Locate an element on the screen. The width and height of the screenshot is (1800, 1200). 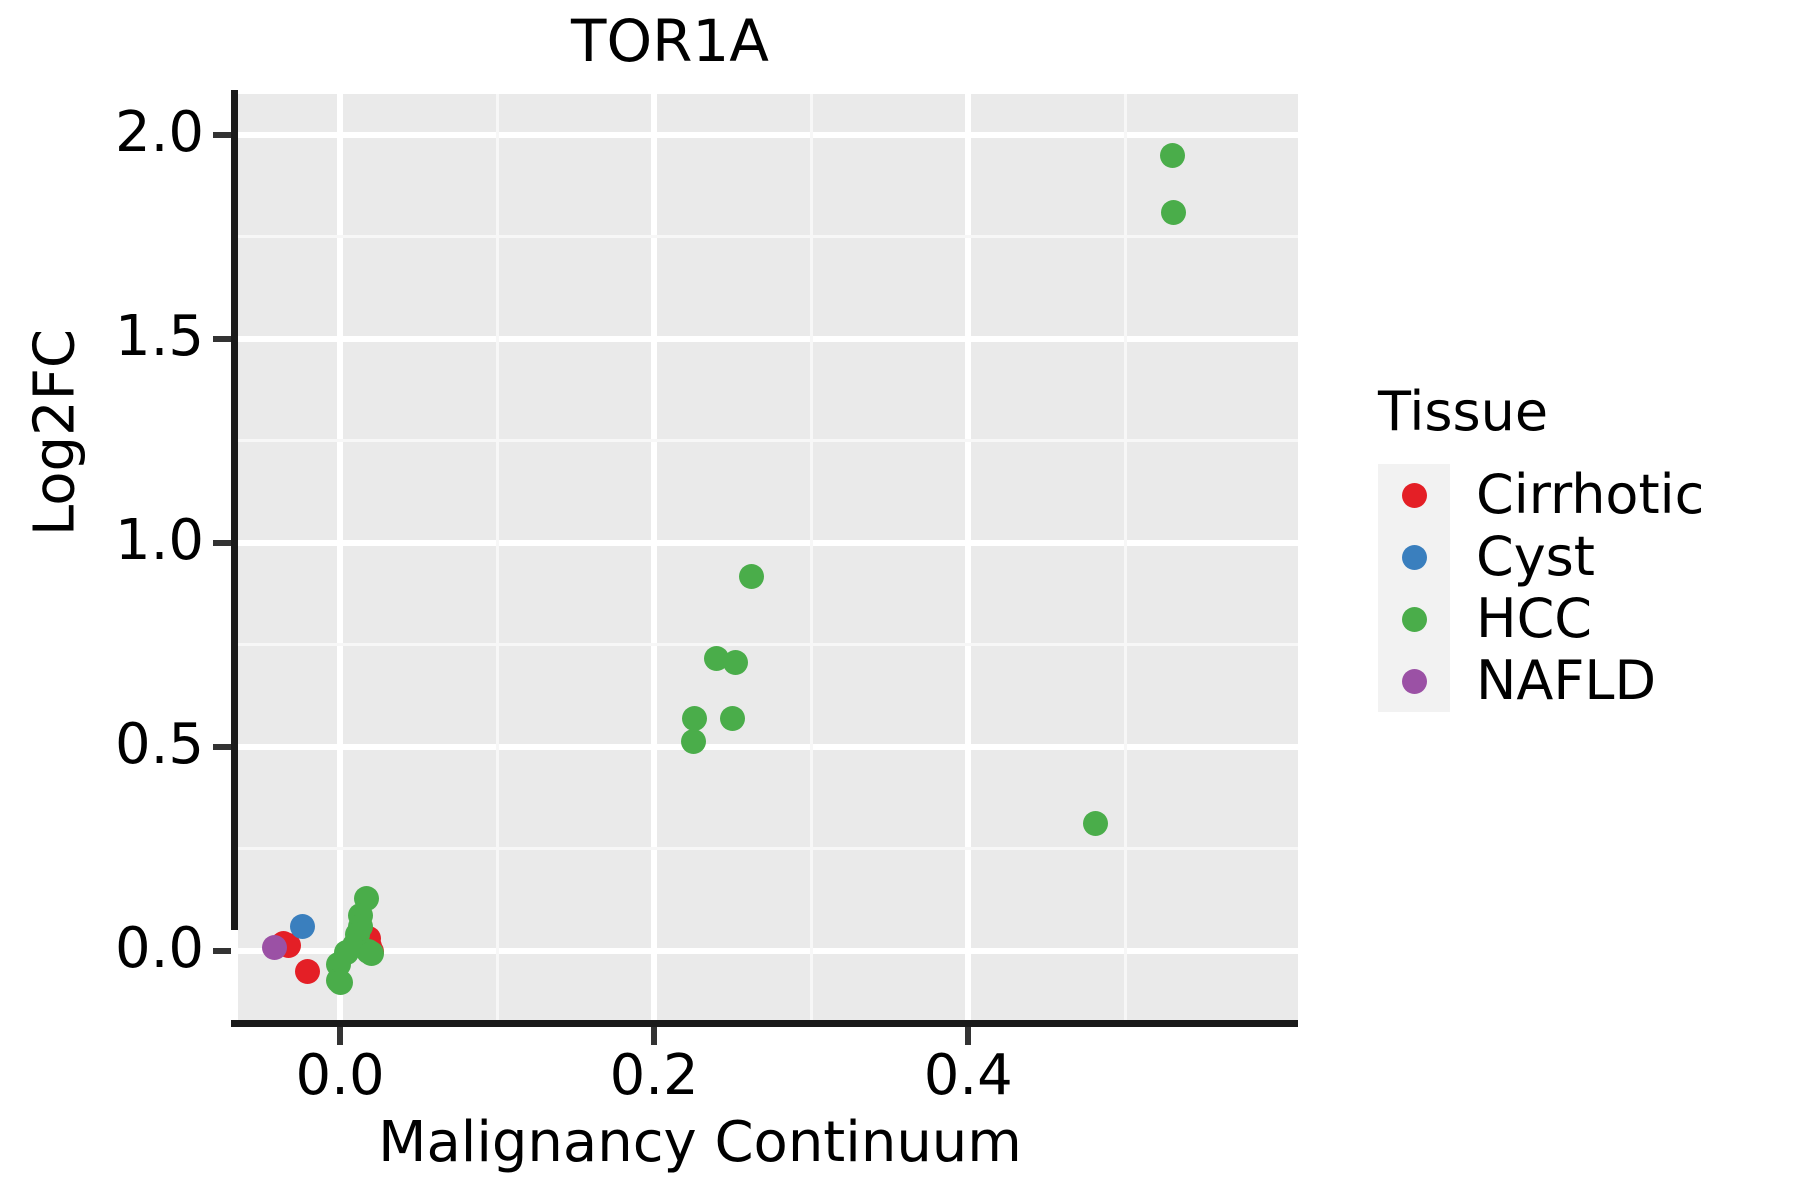
legend-item-label: Cyst is located at coordinates (1535, 556).